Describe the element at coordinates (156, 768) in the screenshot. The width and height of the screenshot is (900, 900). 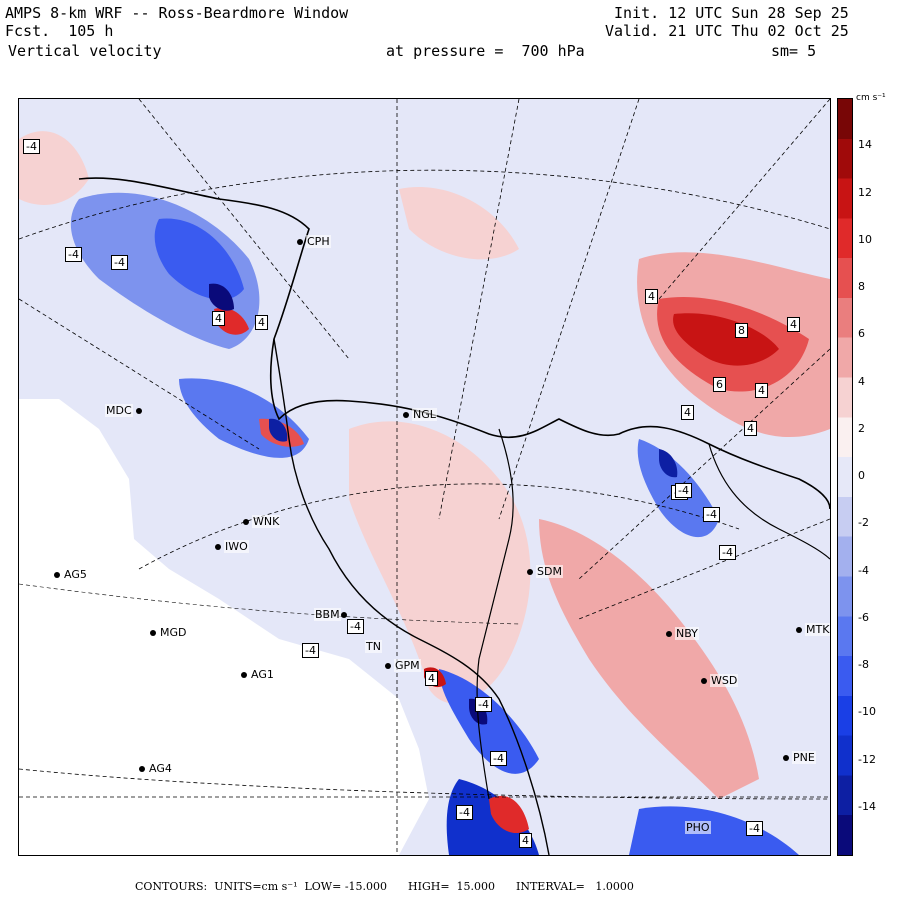
I see `station-marker: AG4` at that location.